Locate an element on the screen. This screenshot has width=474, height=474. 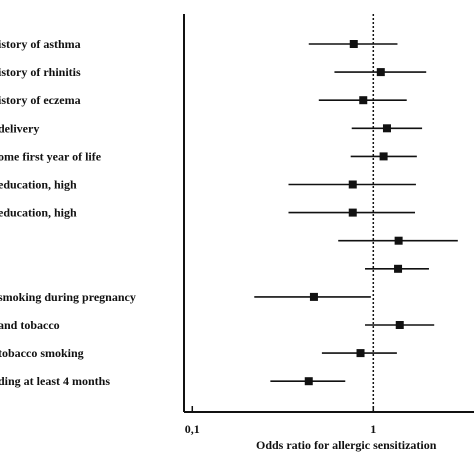
forest-row: istory of asthma is located at coordinates (199, 44).